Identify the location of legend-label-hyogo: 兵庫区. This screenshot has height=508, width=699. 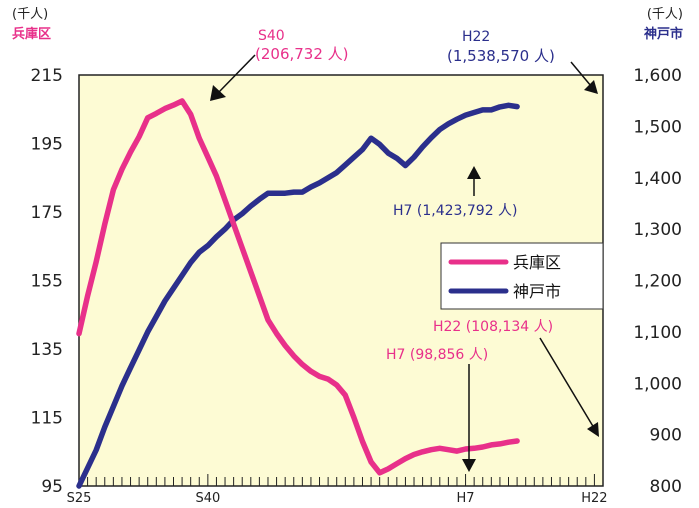
(537, 262).